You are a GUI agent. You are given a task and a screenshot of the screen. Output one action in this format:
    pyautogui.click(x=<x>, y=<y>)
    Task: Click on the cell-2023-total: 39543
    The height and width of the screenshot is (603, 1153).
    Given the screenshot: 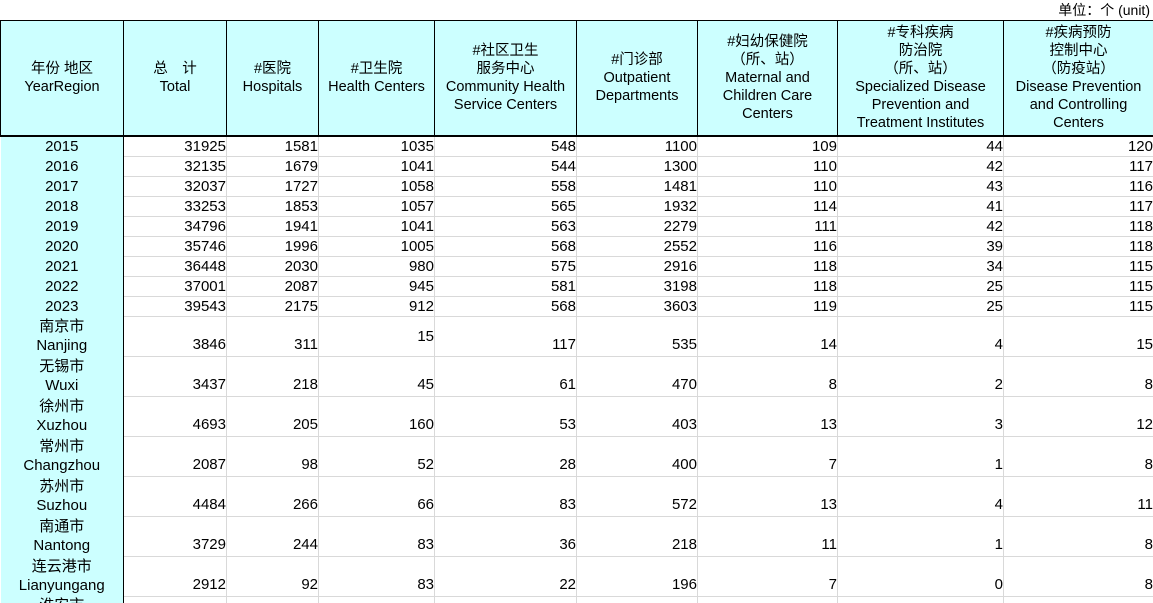 What is the action you would take?
    pyautogui.click(x=175, y=306)
    